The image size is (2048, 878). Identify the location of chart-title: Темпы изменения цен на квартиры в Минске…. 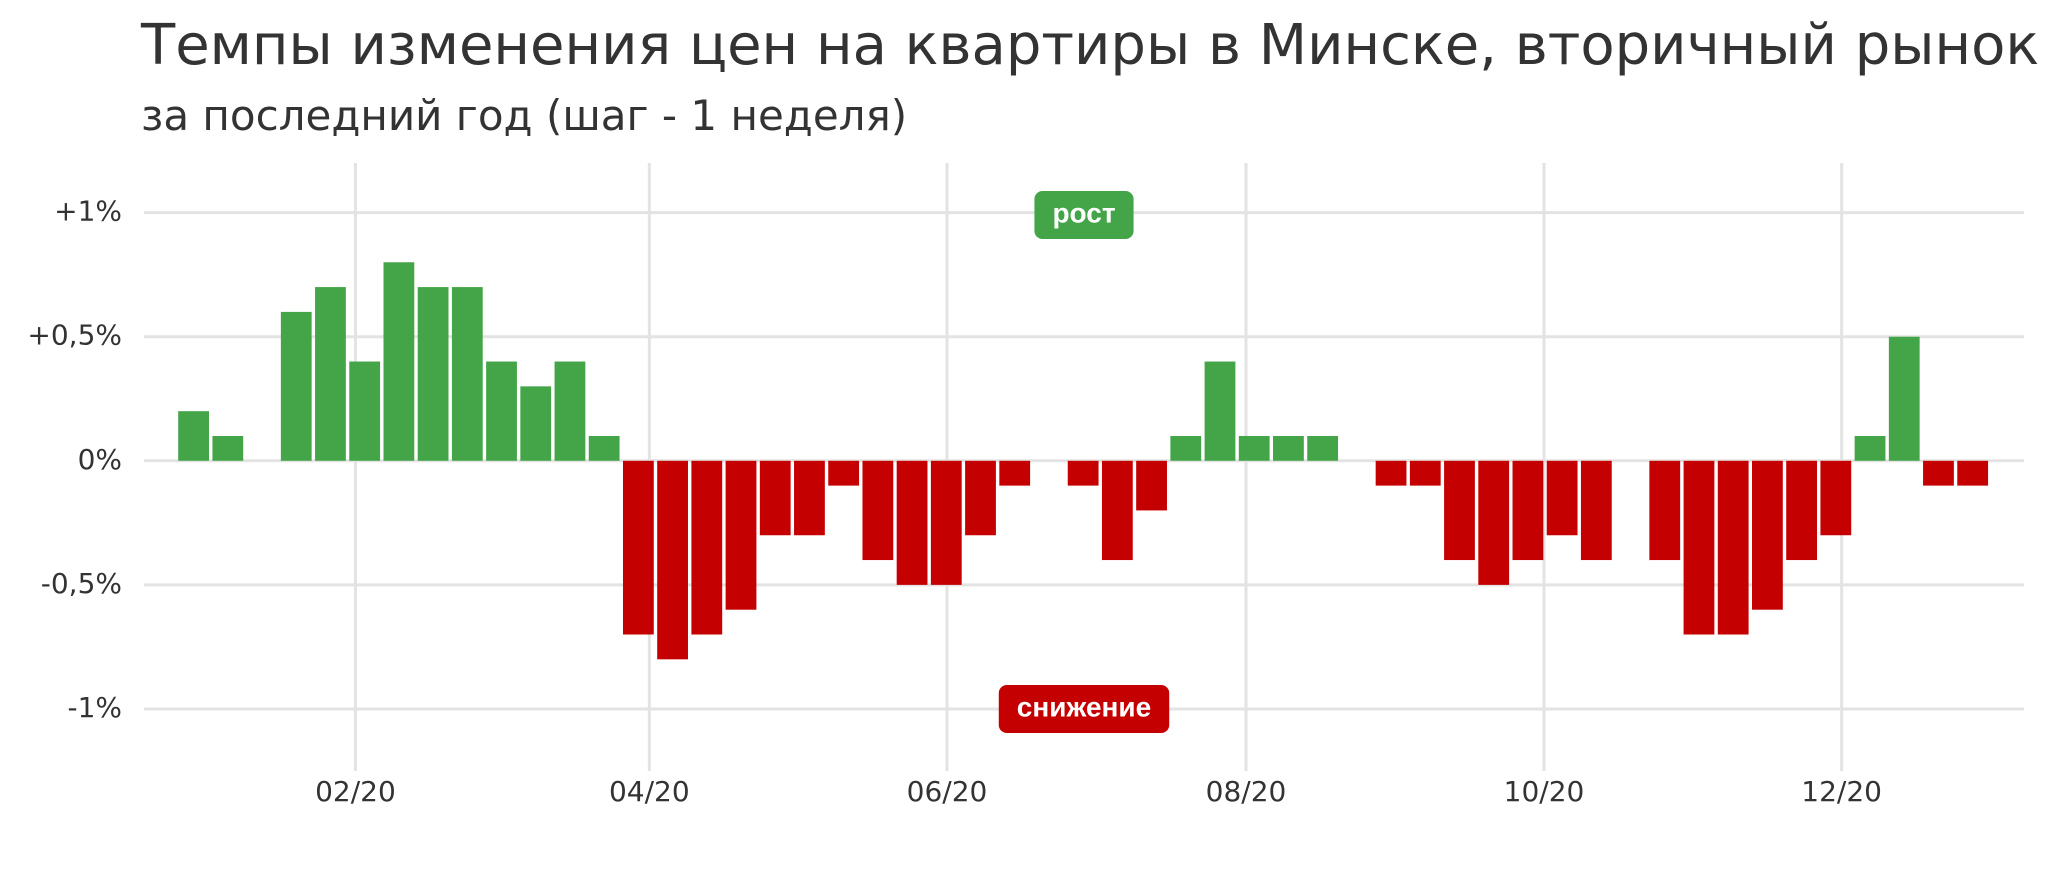
(1089, 45).